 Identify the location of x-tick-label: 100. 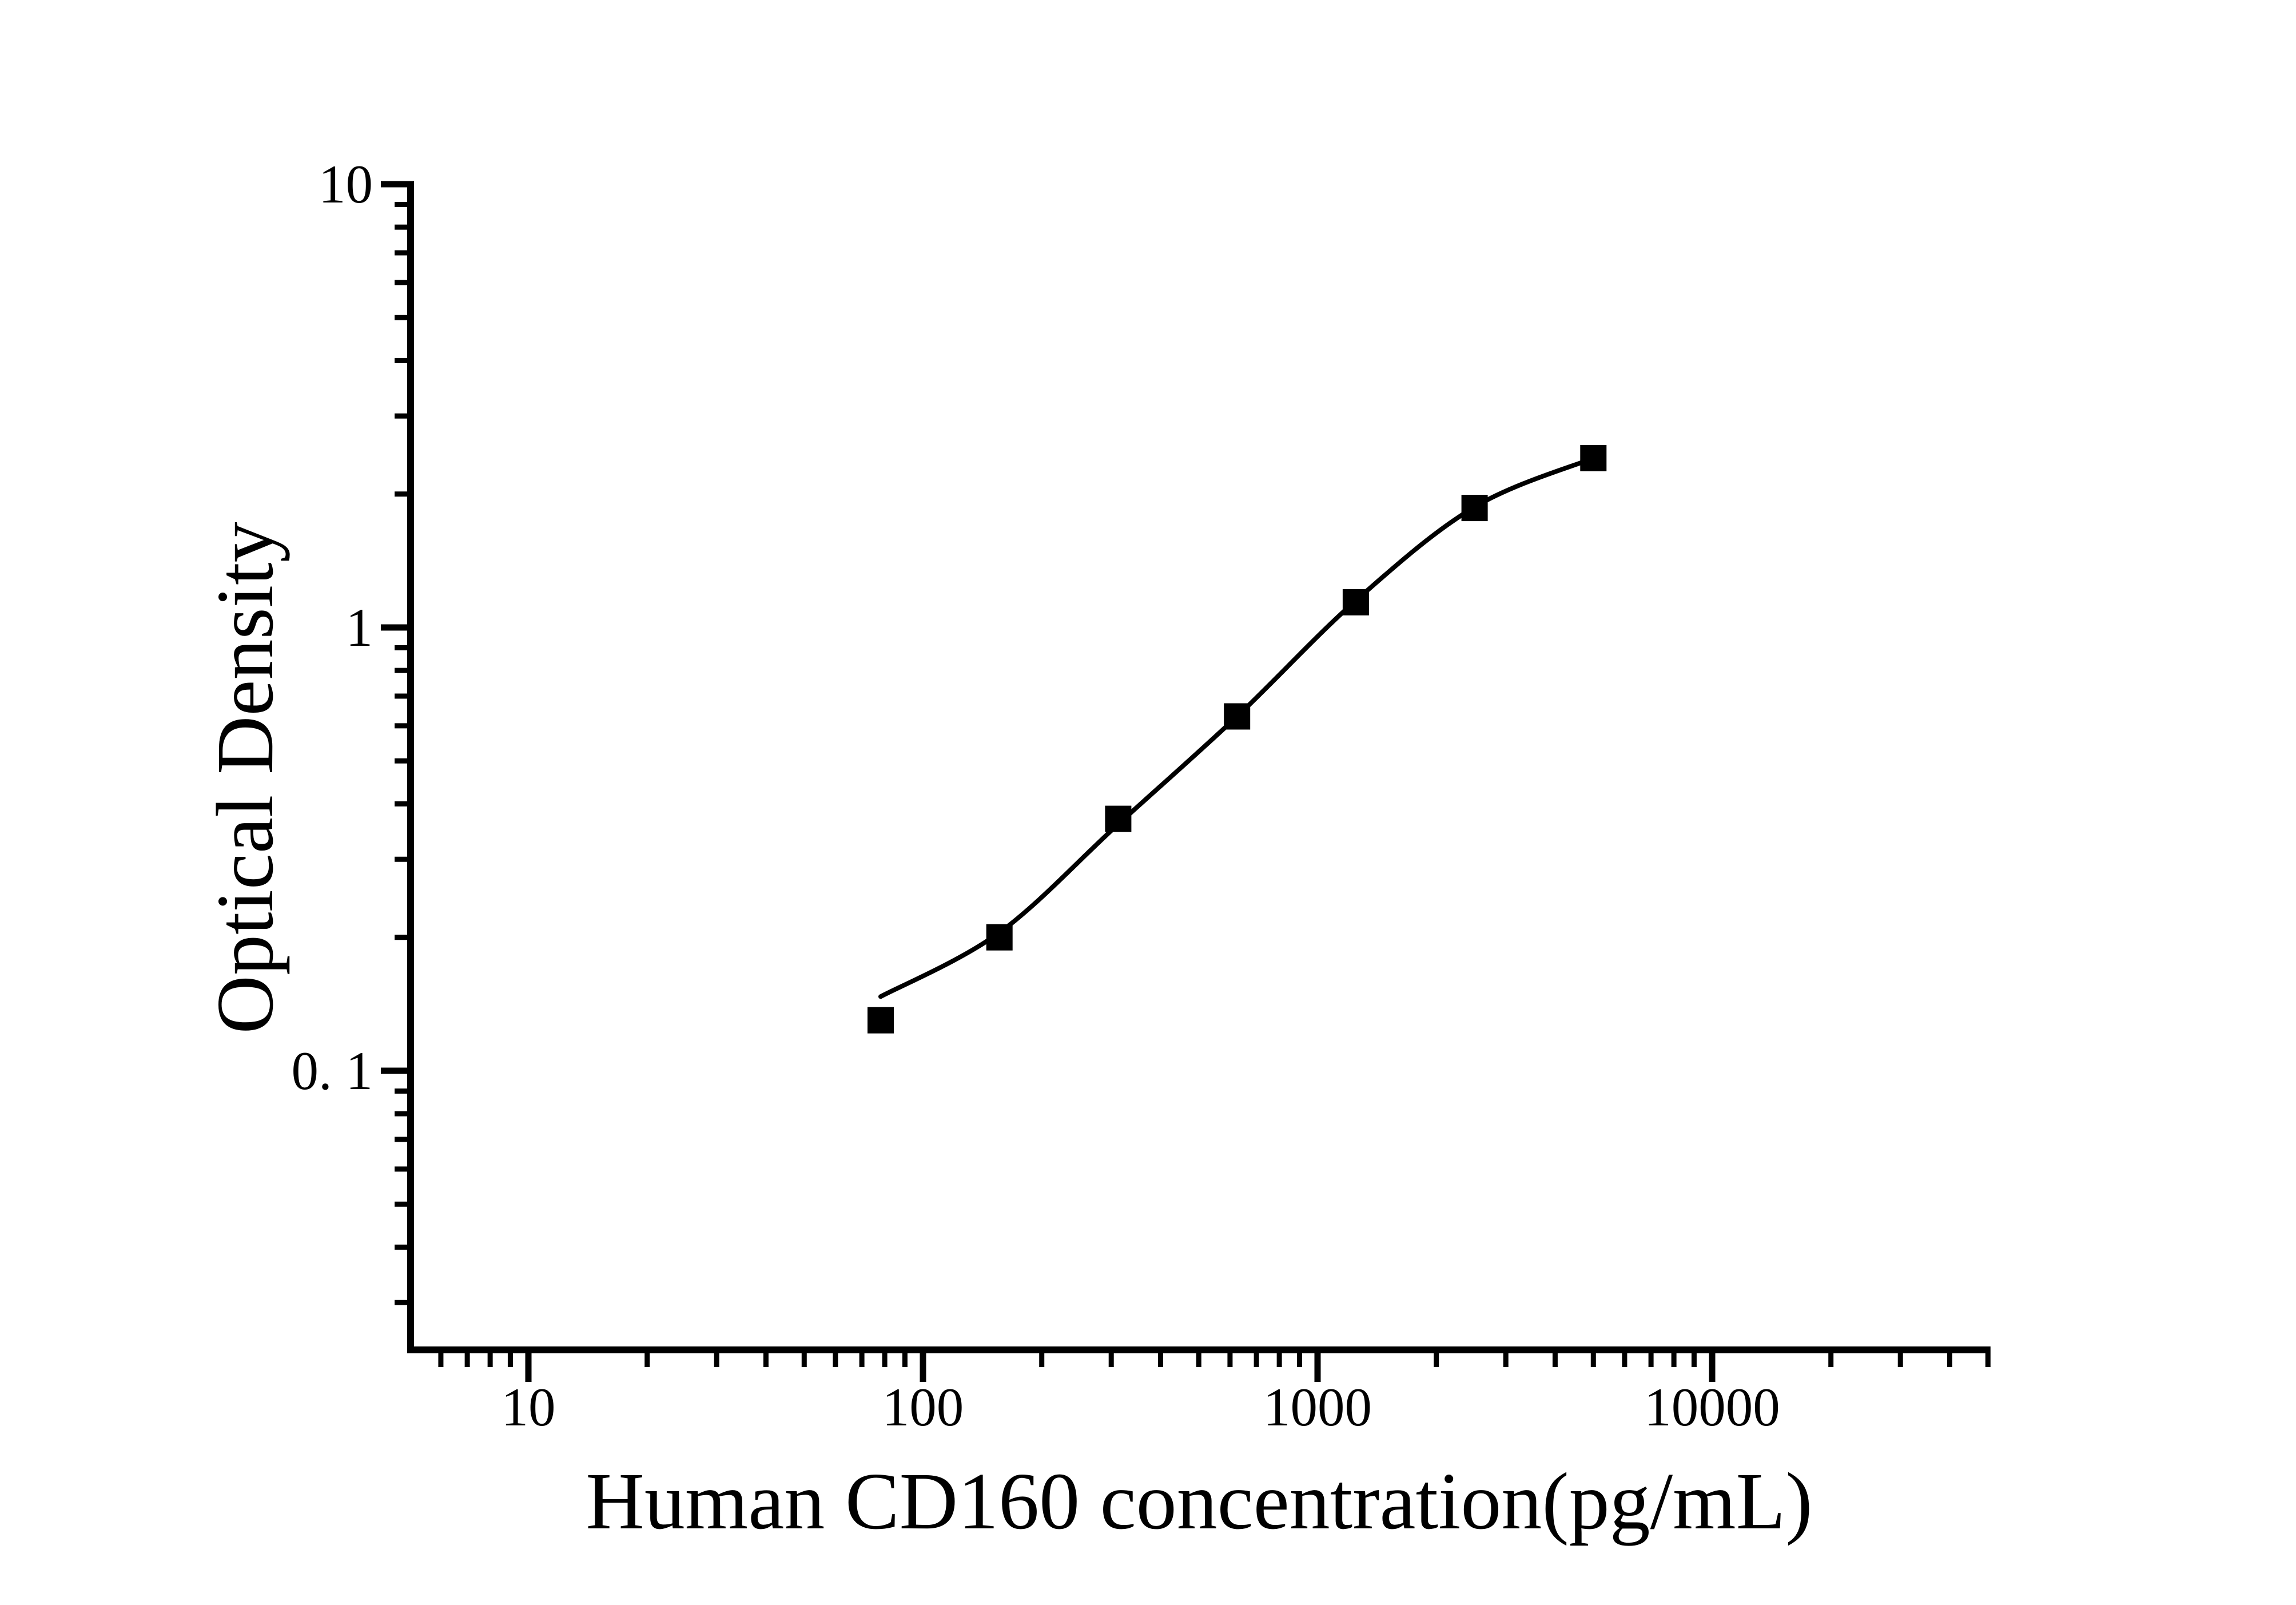
(923, 1407).